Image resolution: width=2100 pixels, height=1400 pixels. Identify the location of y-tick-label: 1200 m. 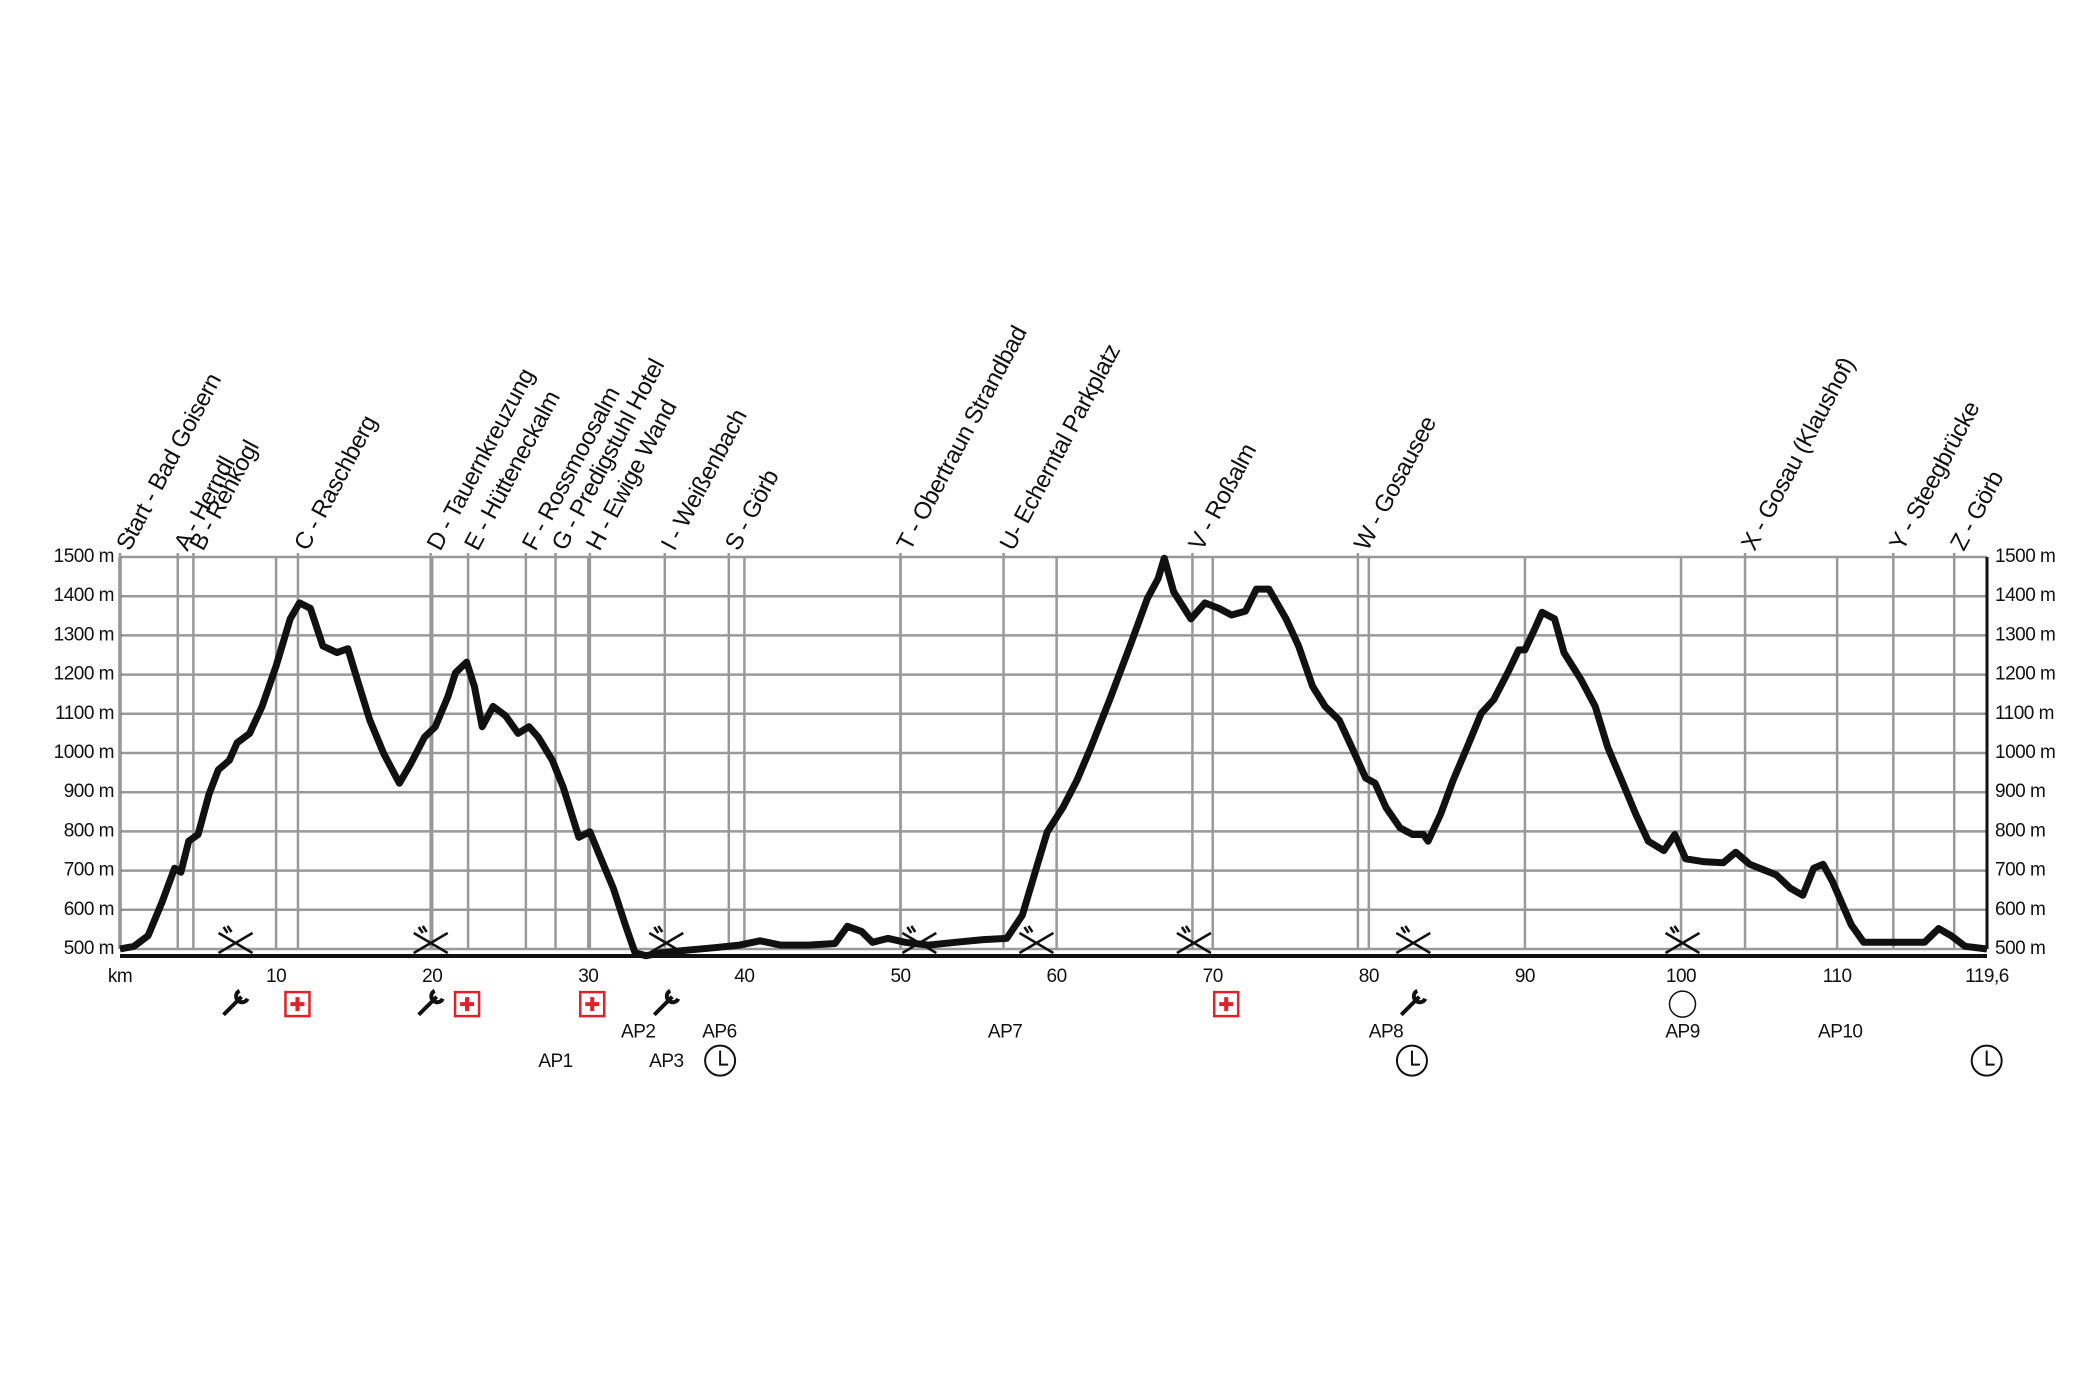
(84, 674).